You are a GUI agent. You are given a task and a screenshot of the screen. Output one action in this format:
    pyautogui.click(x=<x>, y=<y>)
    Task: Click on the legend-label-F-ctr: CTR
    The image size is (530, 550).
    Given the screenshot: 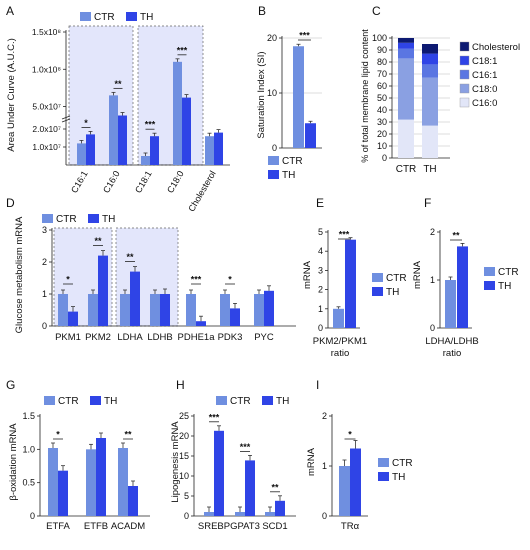 What is the action you would take?
    pyautogui.click(x=508, y=272)
    